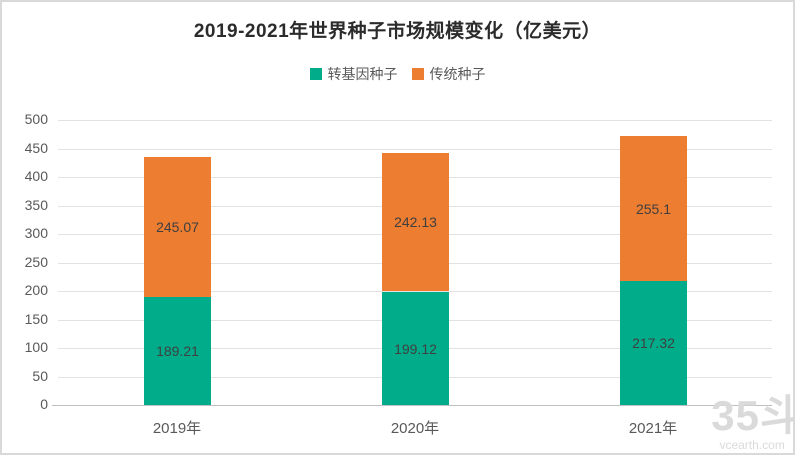  I want to click on bar-segment: 242.13, so click(415, 222).